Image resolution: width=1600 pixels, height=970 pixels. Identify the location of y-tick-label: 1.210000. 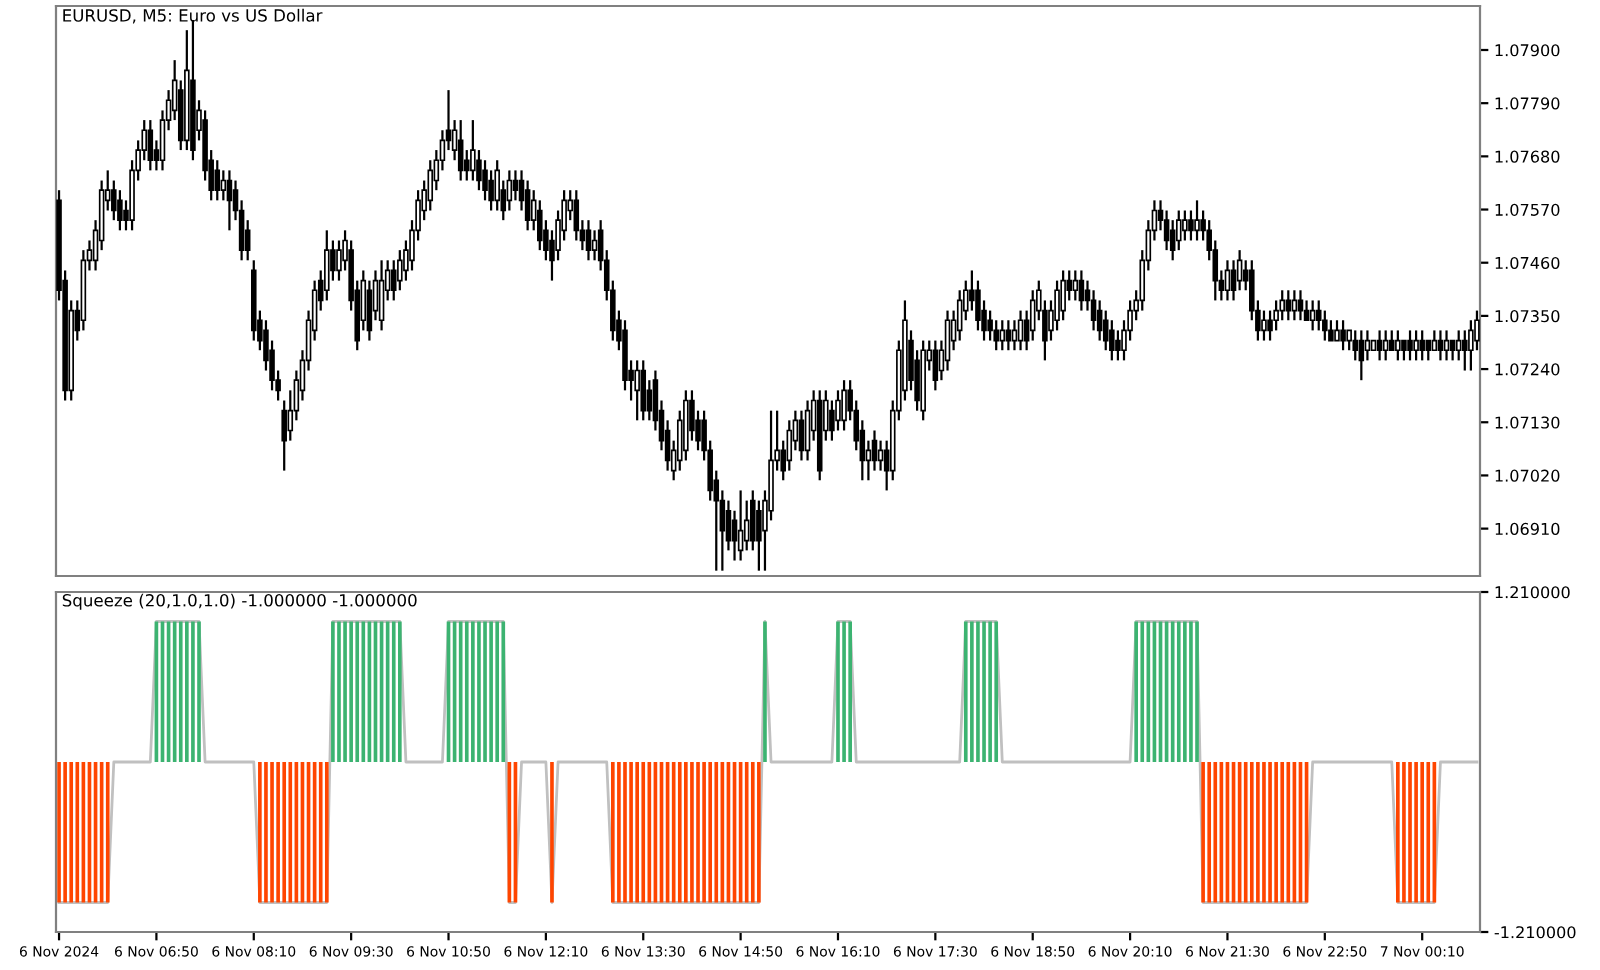
(1532, 592).